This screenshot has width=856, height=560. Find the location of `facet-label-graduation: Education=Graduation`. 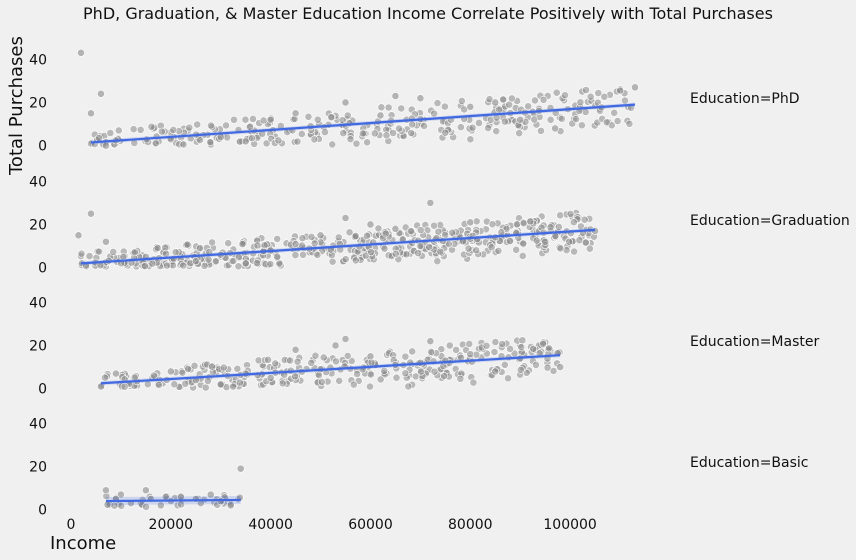

facet-label-graduation: Education=Graduation is located at coordinates (770, 221).